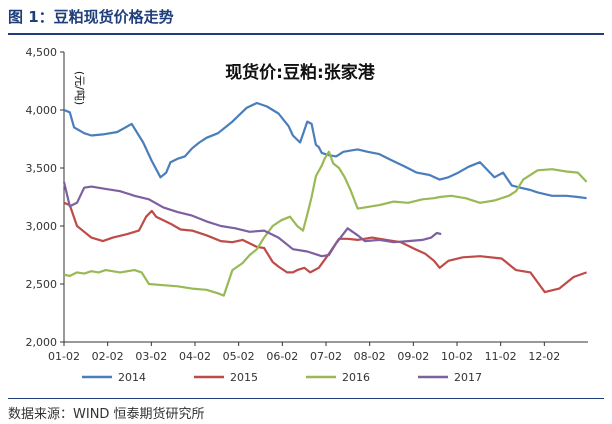  What do you see at coordinates (501, 356) in the screenshot?
I see `x-tick-label: 11-02` at bounding box center [501, 356].